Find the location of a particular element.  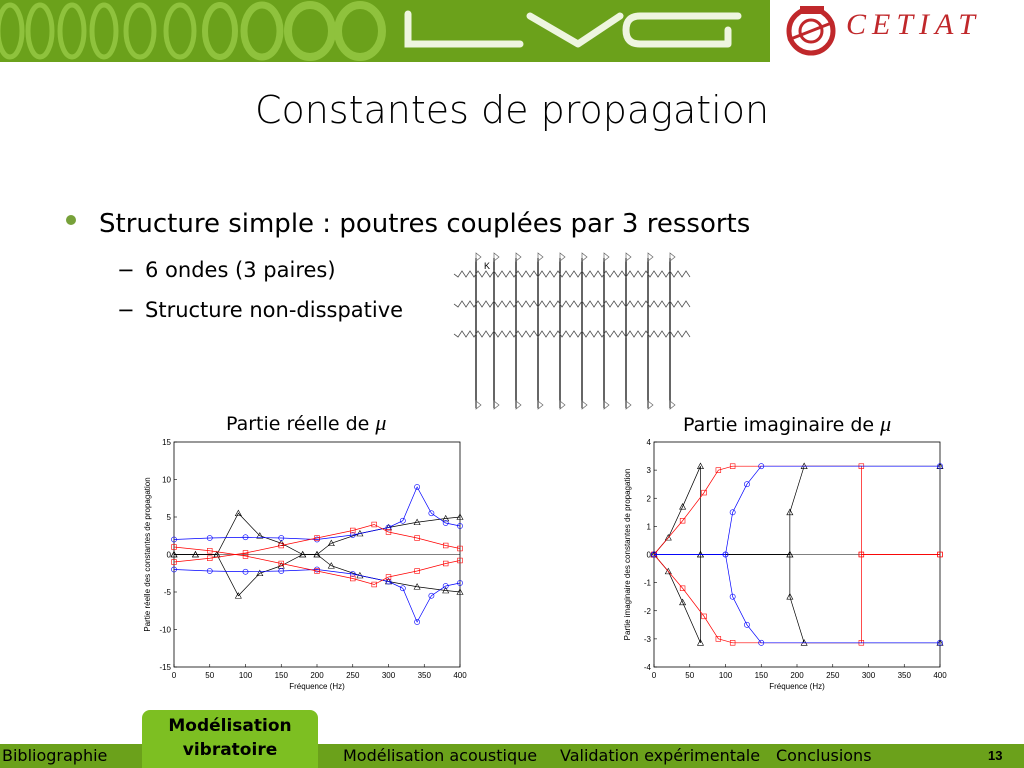

springs-group is located at coordinates (572, 304).